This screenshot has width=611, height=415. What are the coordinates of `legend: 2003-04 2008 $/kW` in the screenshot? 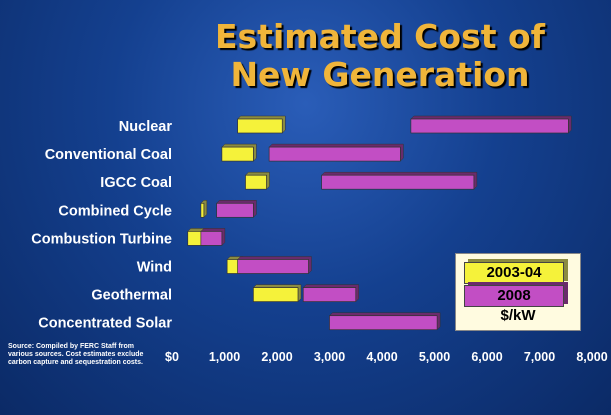 It's located at (518, 292).